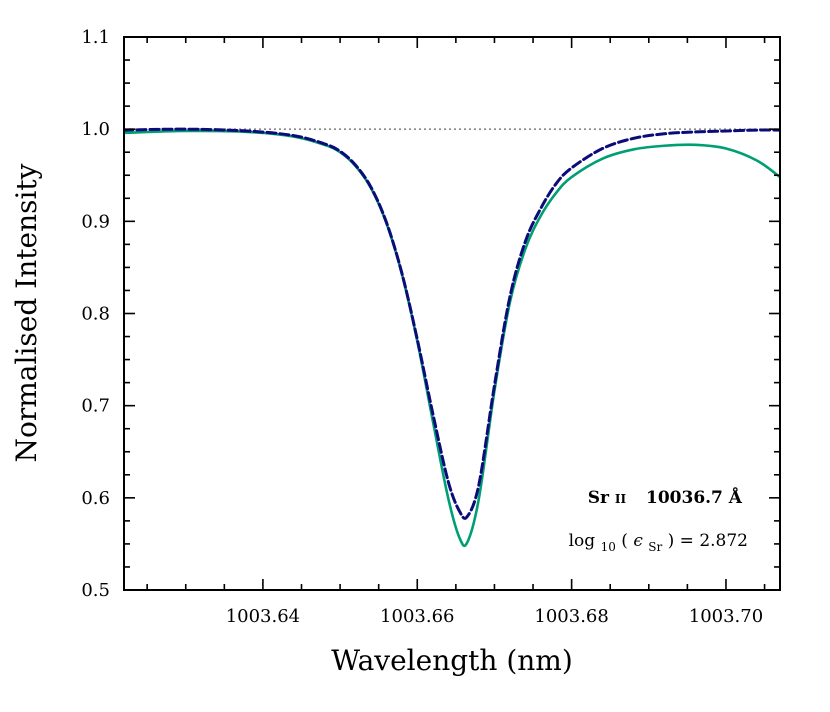 The width and height of the screenshot is (830, 712). Describe the element at coordinates (95, 314) in the screenshot. I see `y-tick-label: 0.8` at that location.